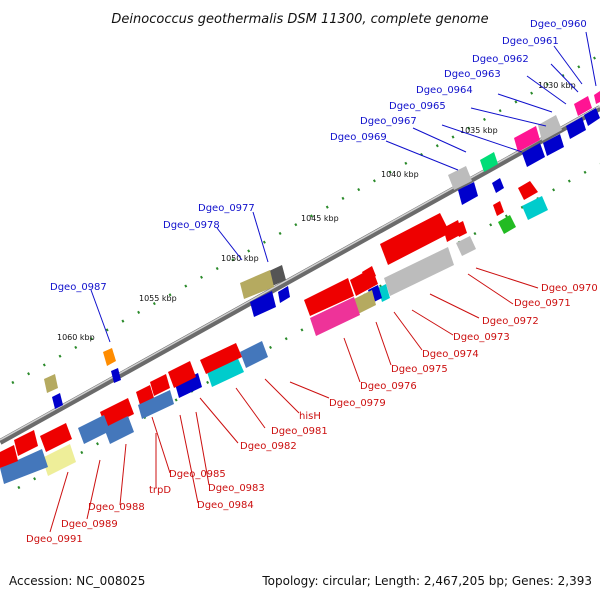 This screenshot has width=600, height=600. Describe the element at coordinates (329, 297) in the screenshot. I see `gene-dgeo-0979c` at that location.